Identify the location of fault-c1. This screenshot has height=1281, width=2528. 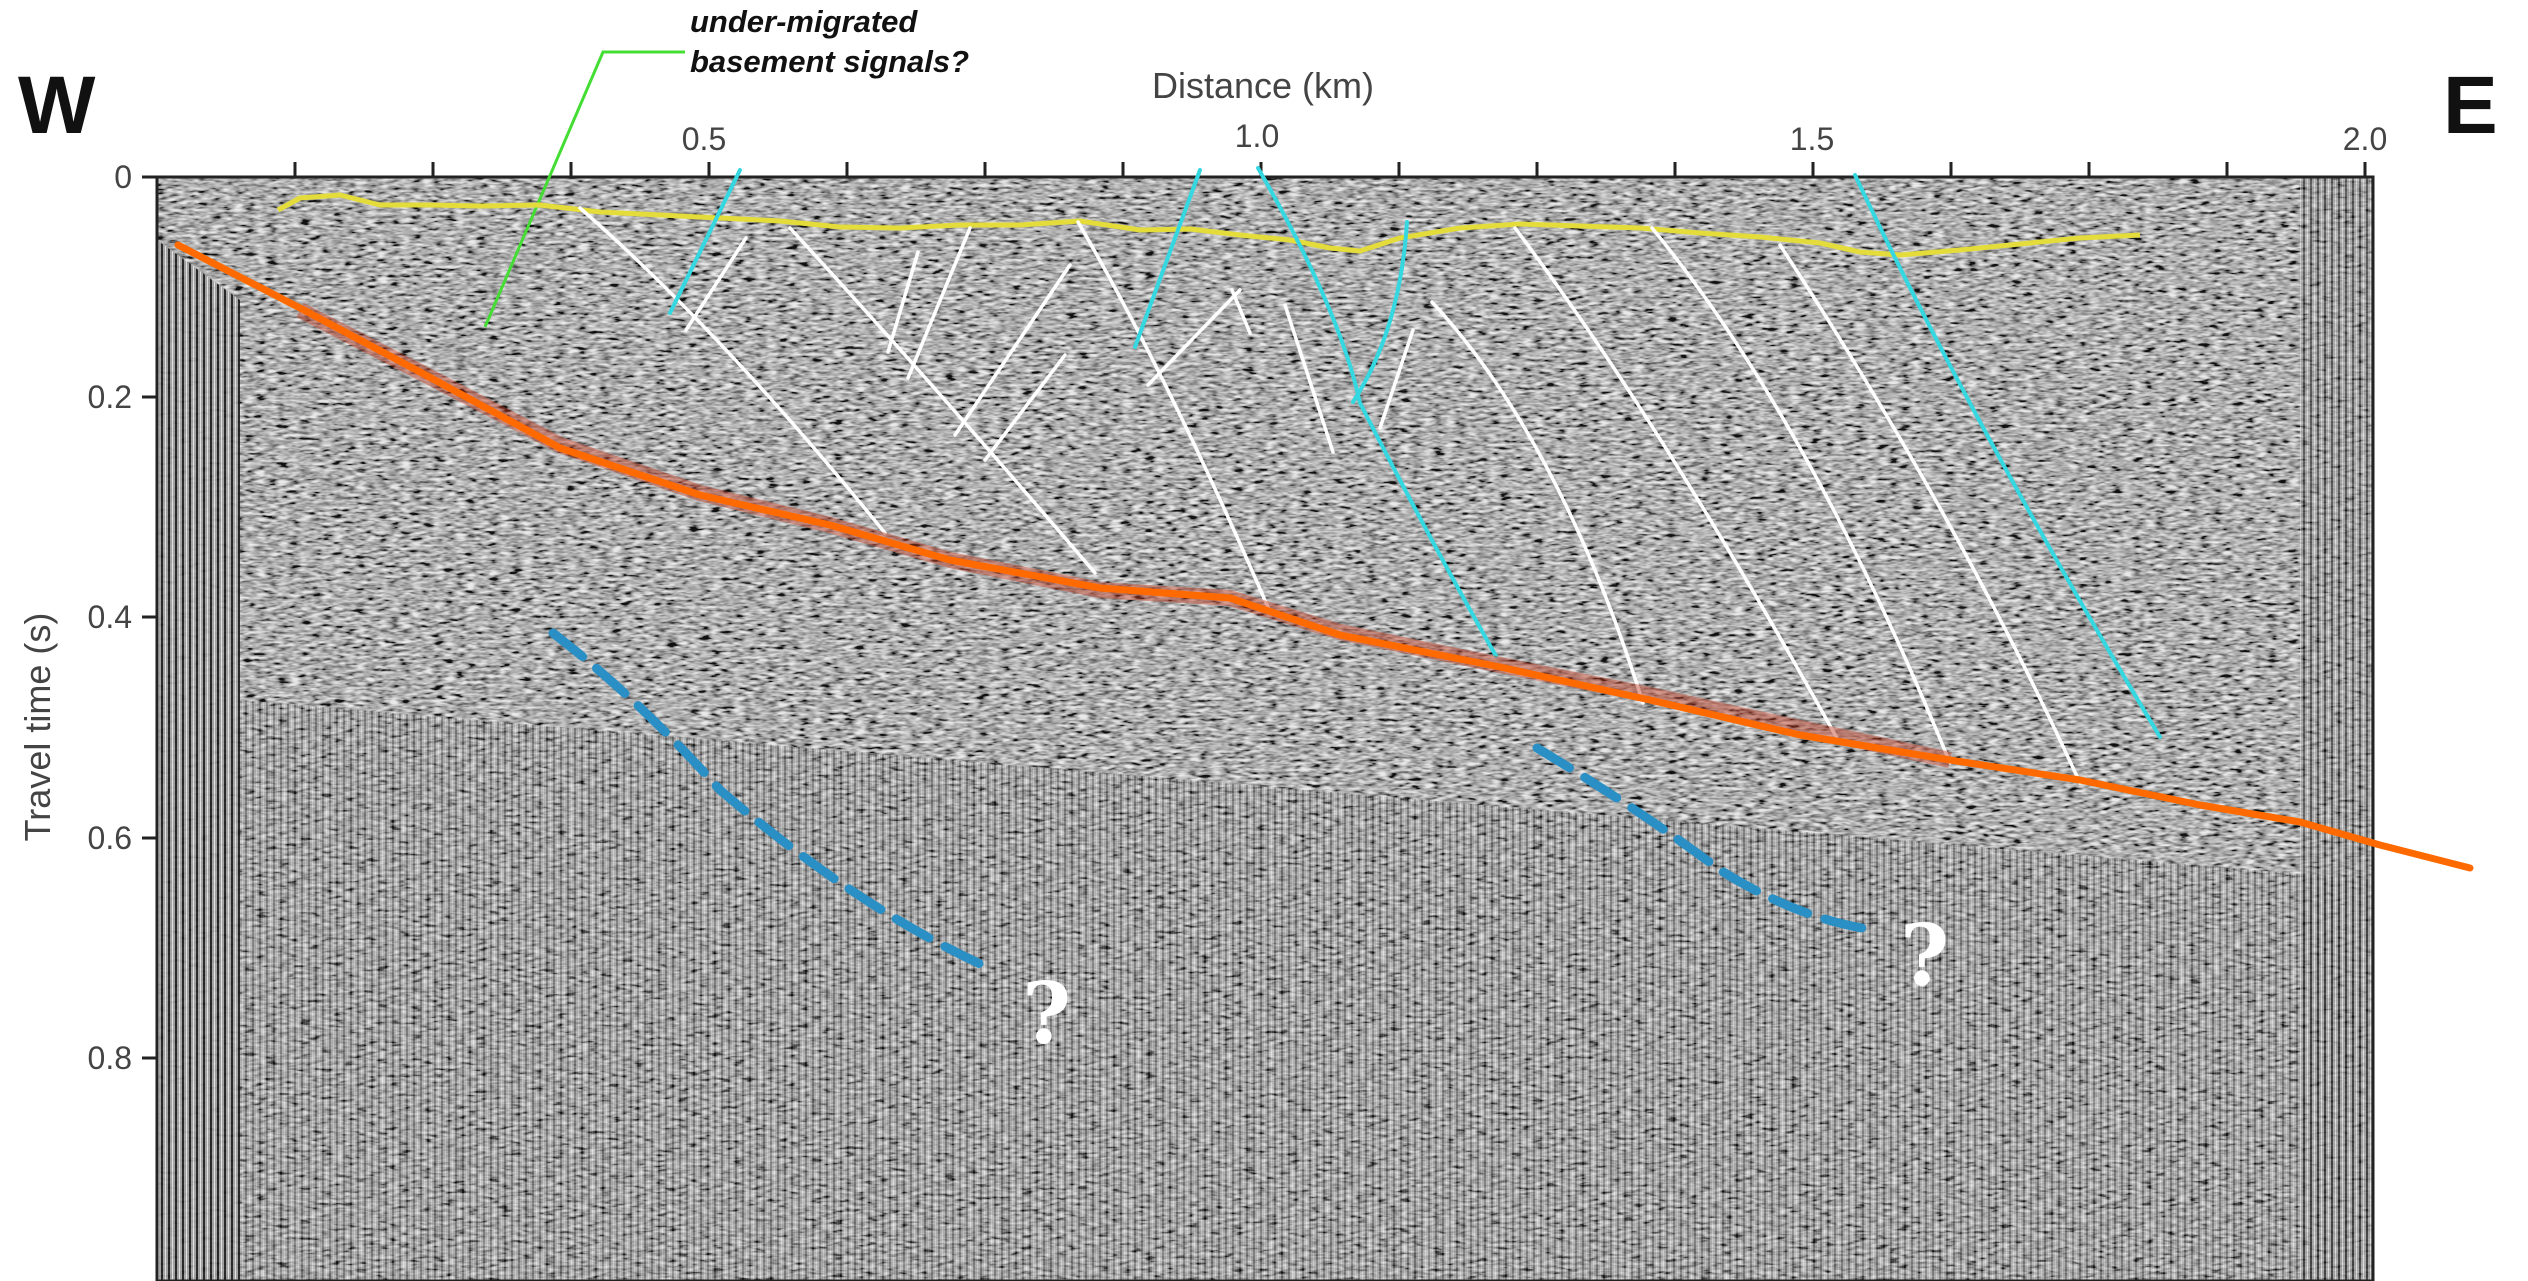
(705, 241).